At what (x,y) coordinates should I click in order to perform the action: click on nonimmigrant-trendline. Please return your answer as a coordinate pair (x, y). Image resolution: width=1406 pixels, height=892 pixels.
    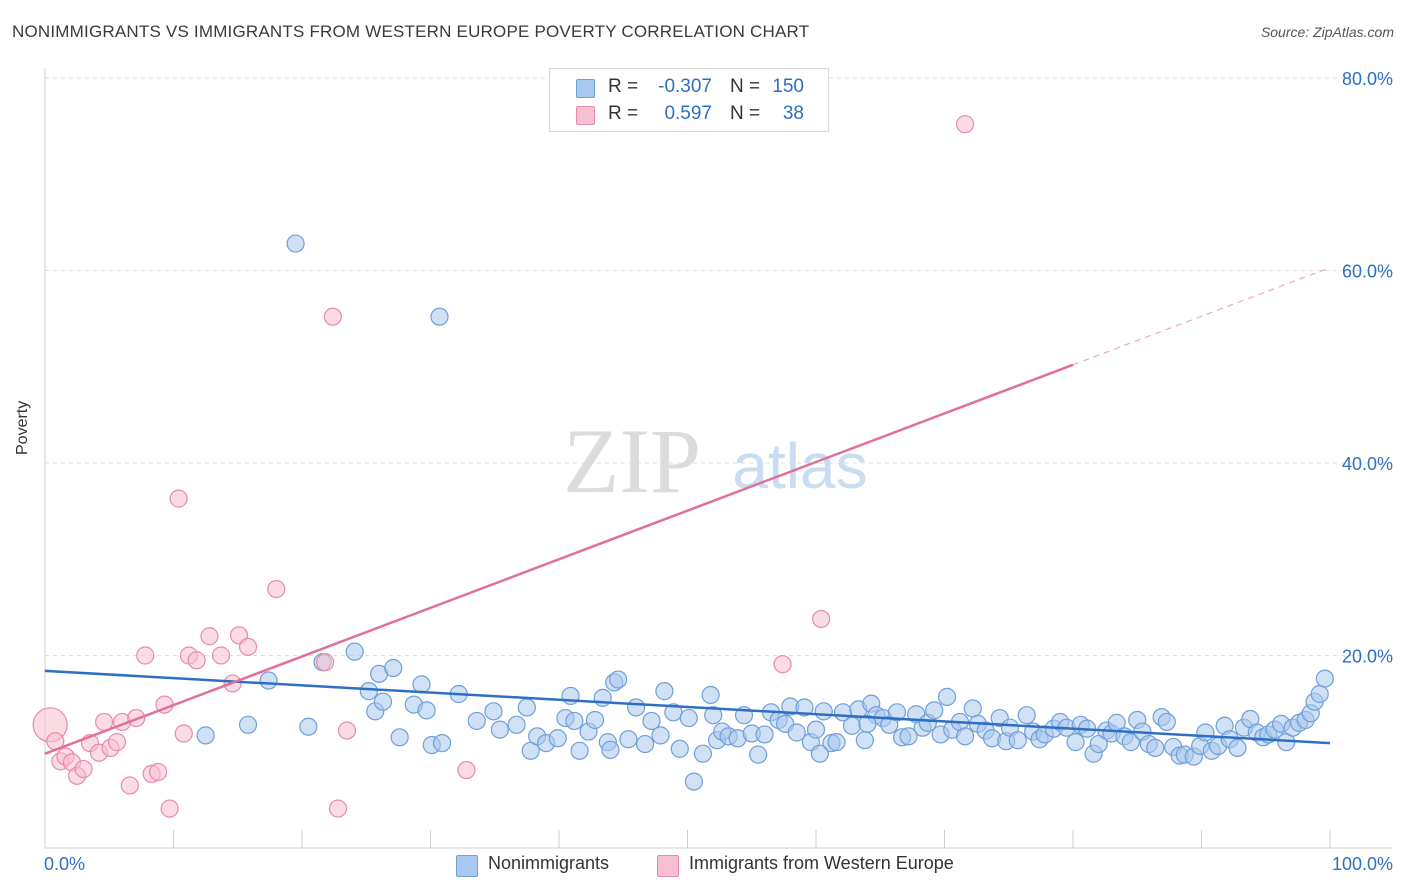
    Looking at the image, I should click on (687, 707).